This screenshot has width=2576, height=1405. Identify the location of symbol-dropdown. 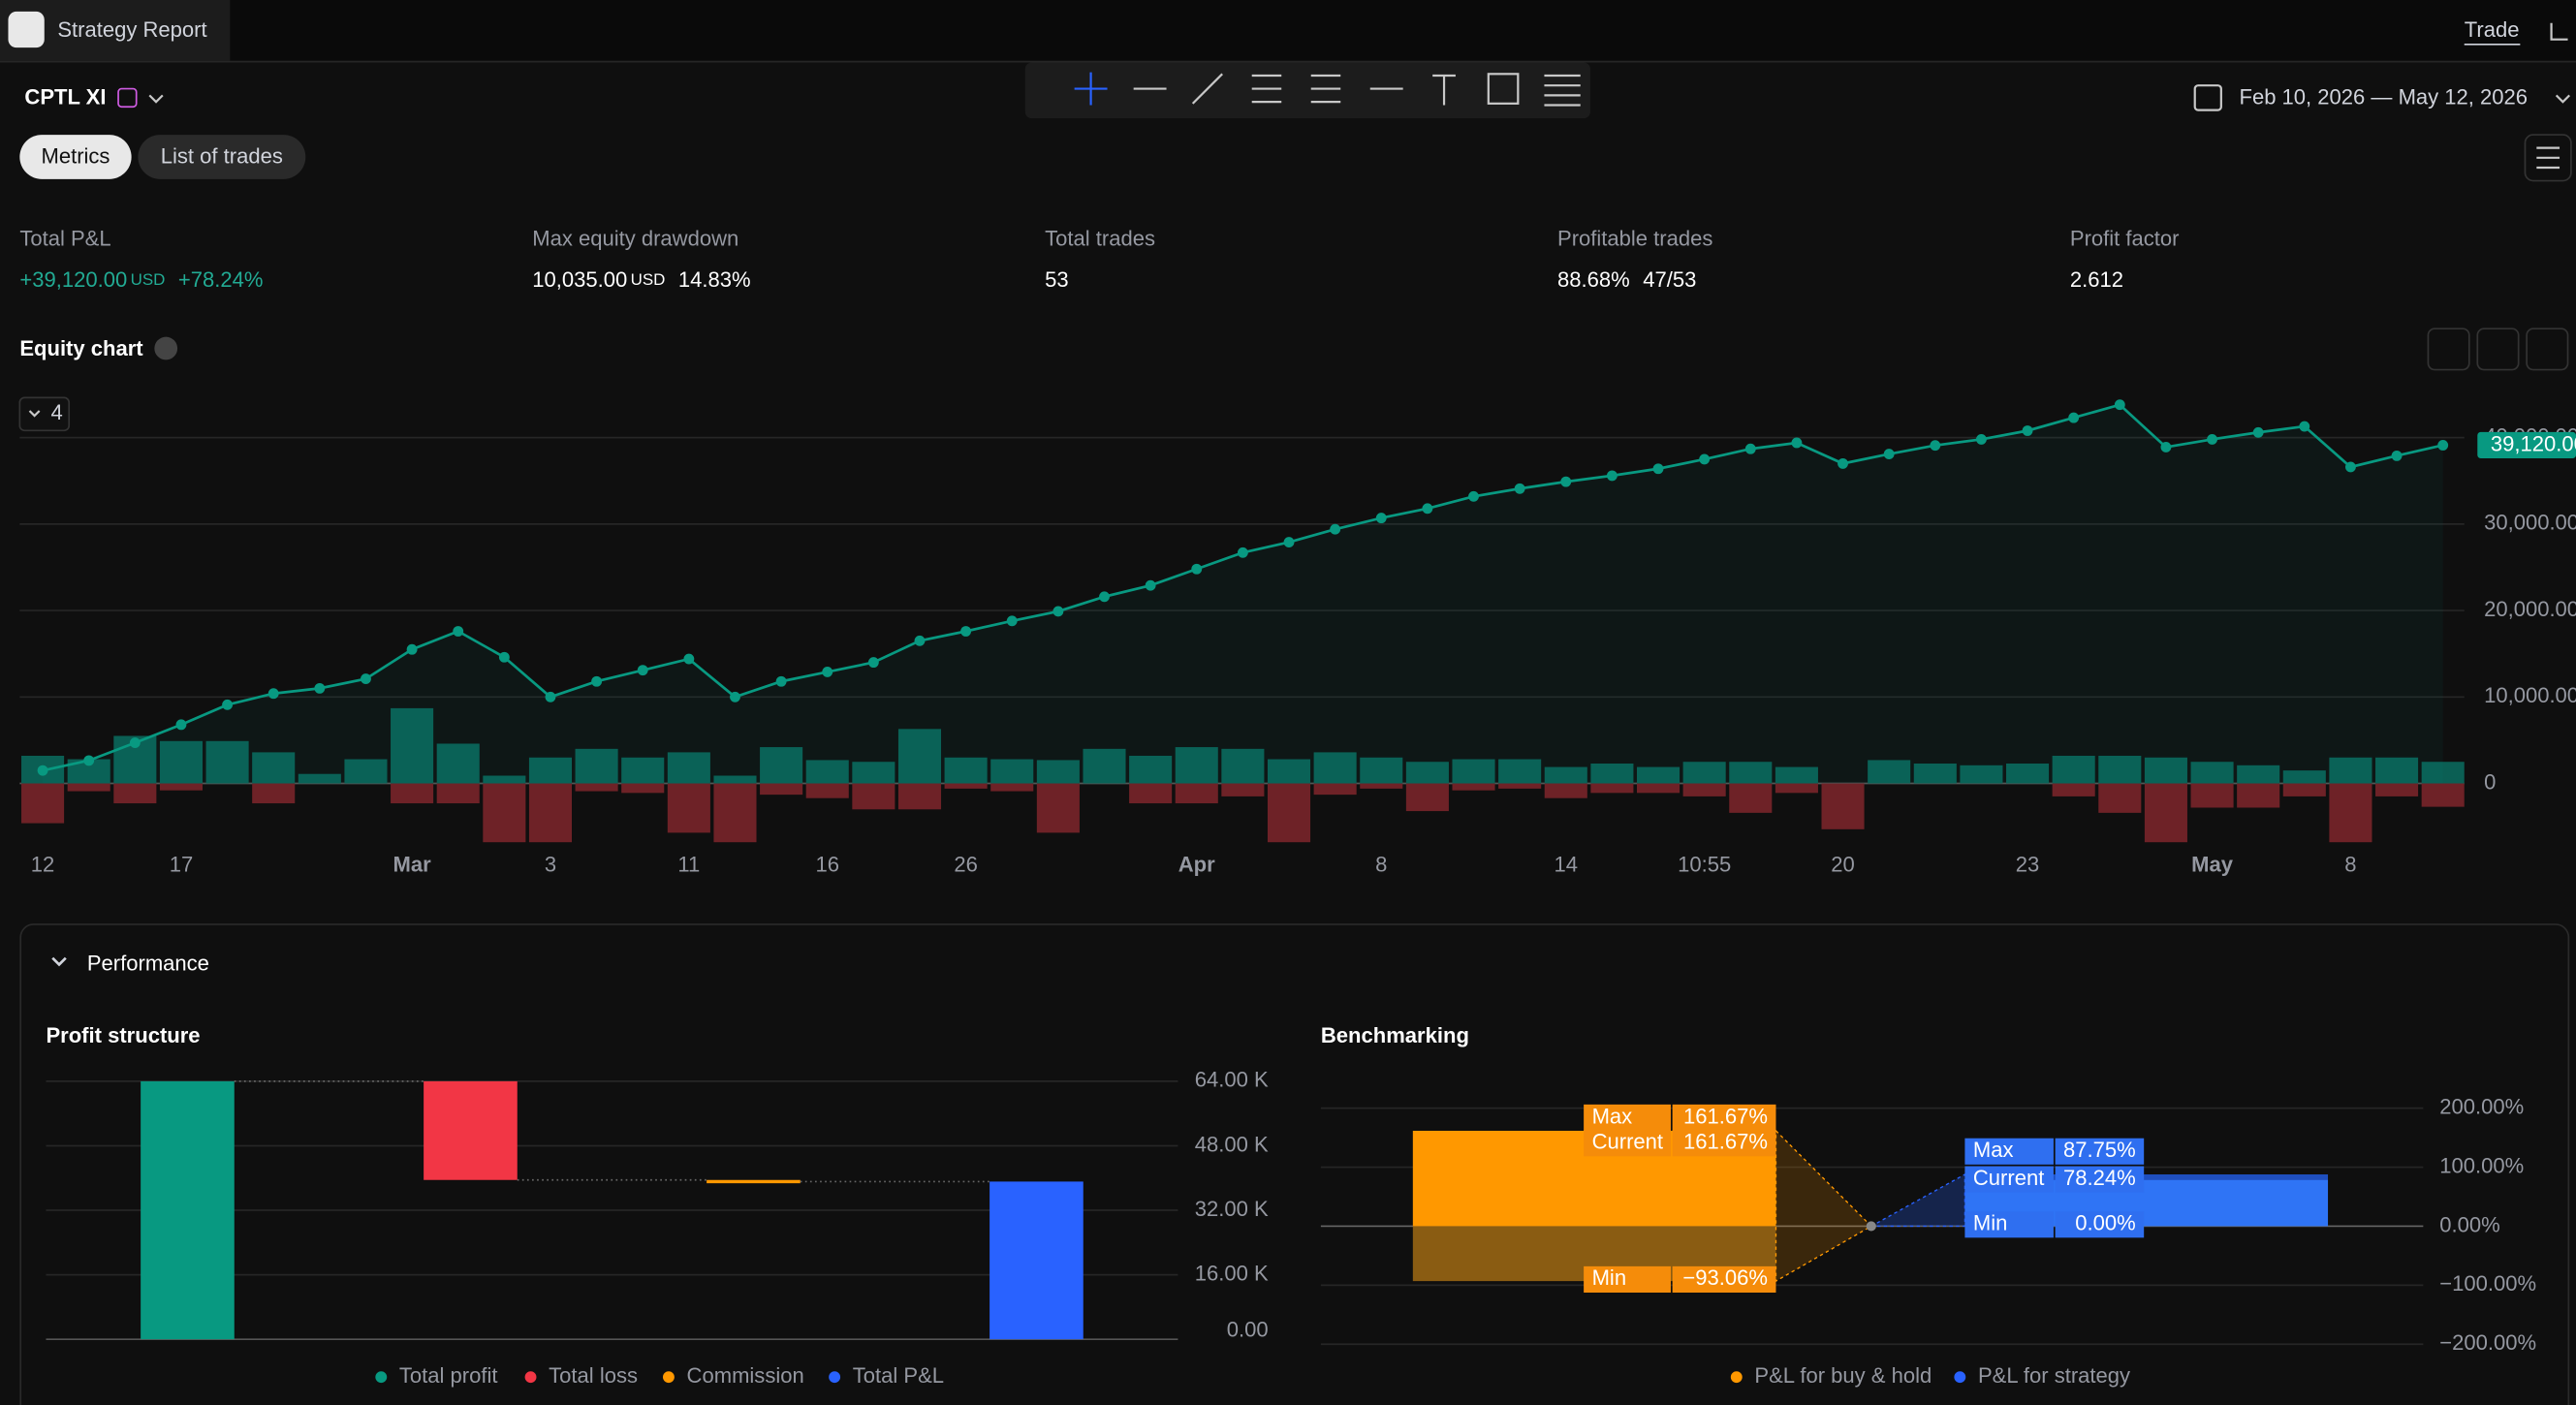
(156, 99).